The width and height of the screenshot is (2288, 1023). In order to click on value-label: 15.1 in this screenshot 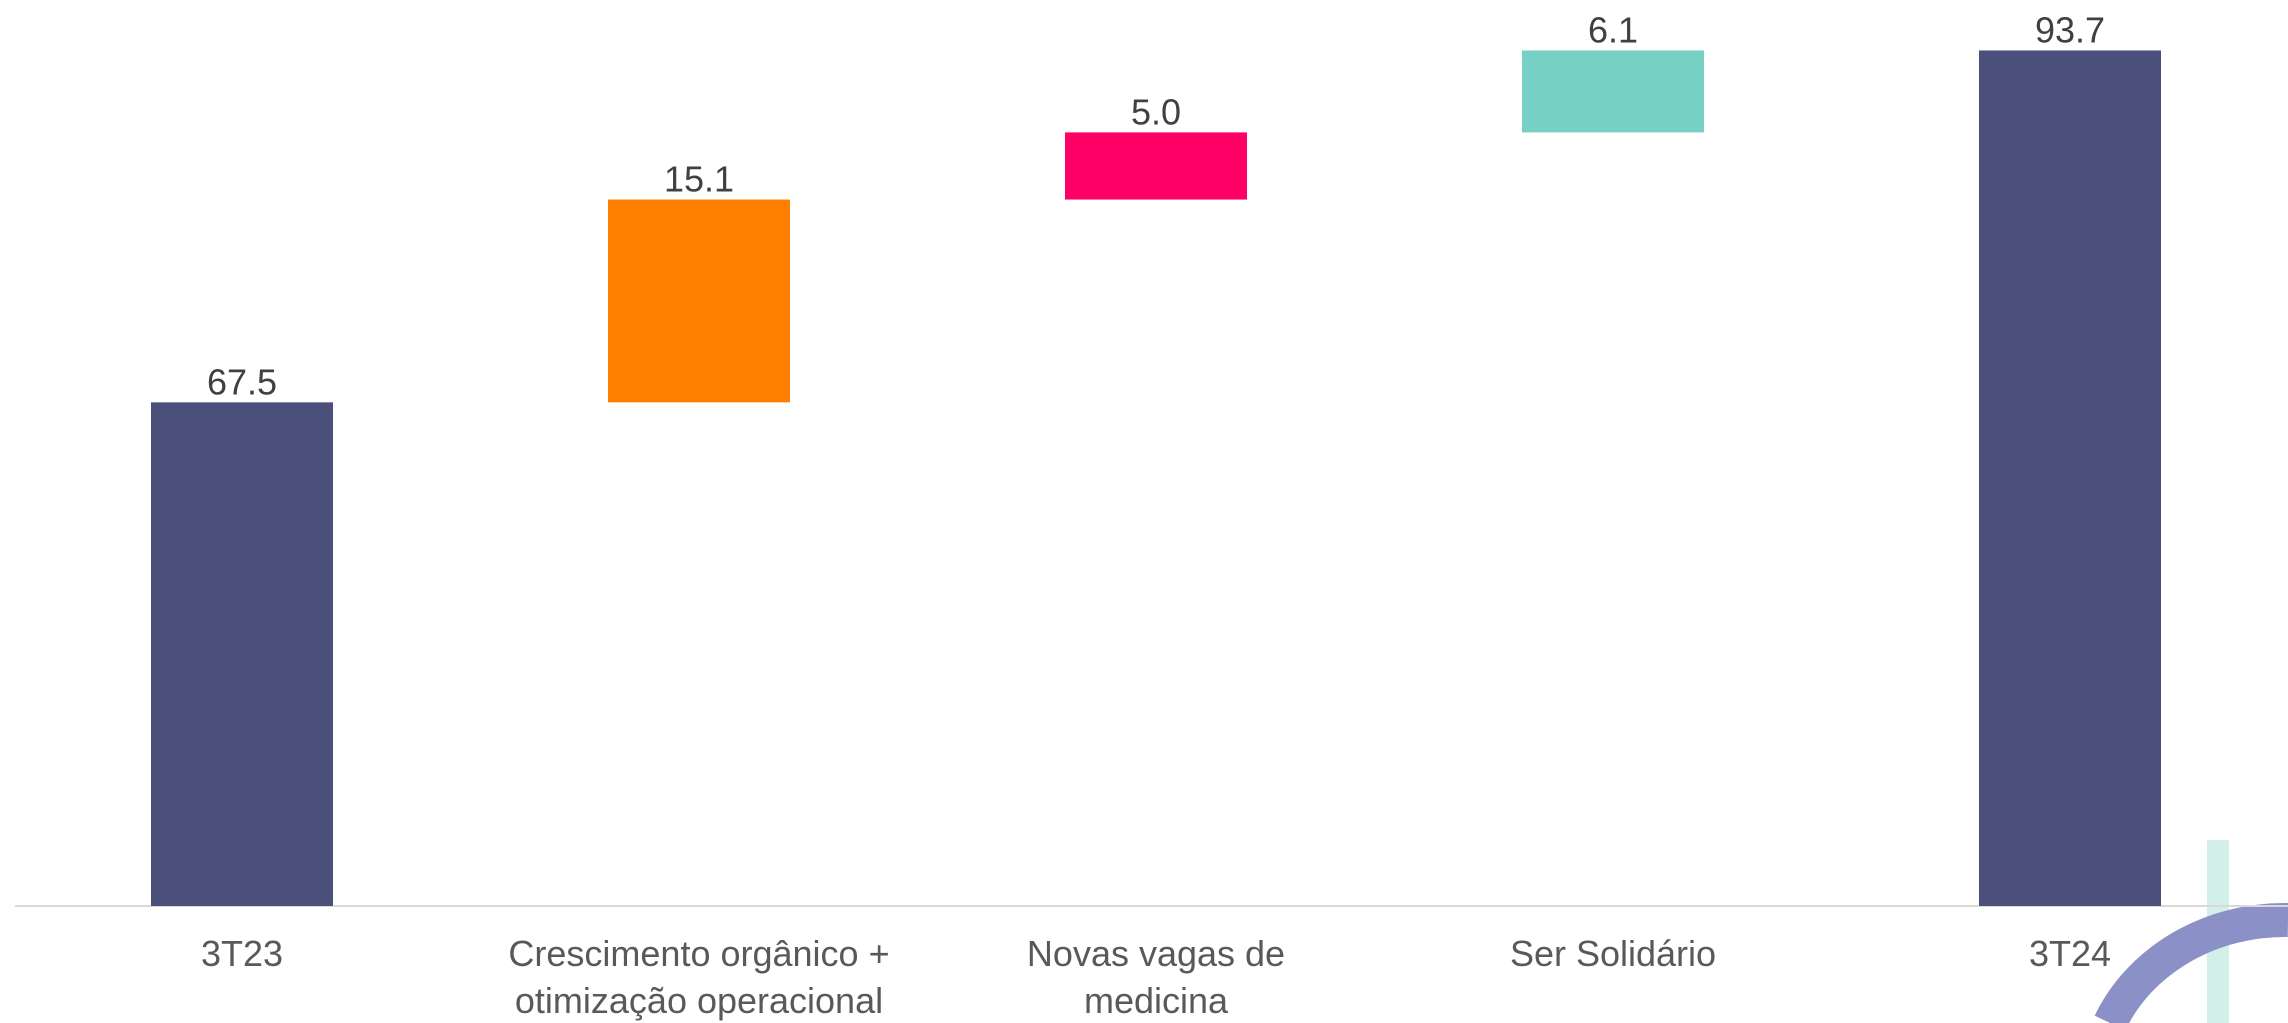, I will do `click(699, 179)`.